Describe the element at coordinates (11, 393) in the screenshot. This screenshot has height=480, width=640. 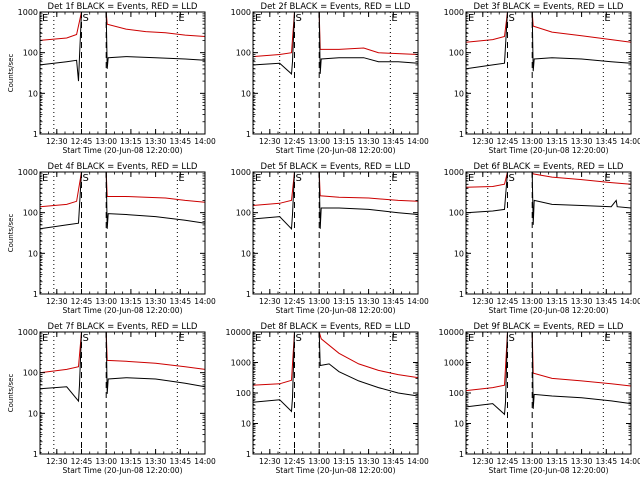
I see `y-axis-label: Counts/sec` at that location.